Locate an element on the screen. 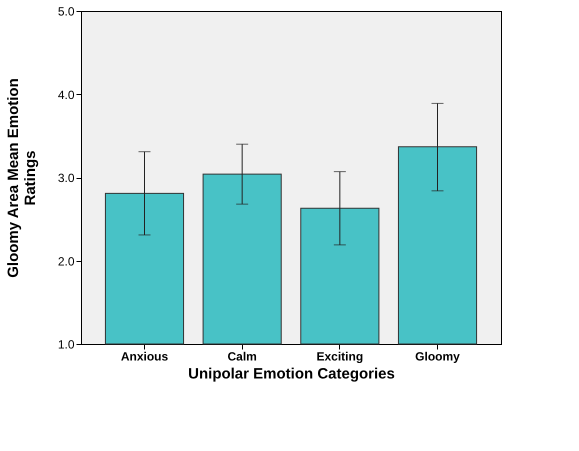  x-tick-label: Exciting is located at coordinates (340, 357).